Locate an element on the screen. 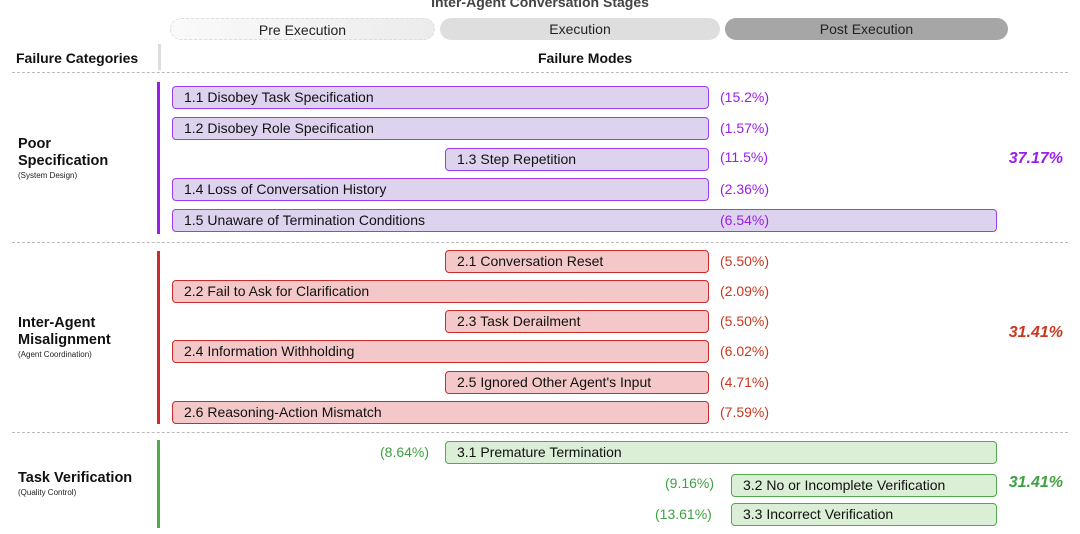  category-total-task-verification: 31.41% is located at coordinates (1035, 482).